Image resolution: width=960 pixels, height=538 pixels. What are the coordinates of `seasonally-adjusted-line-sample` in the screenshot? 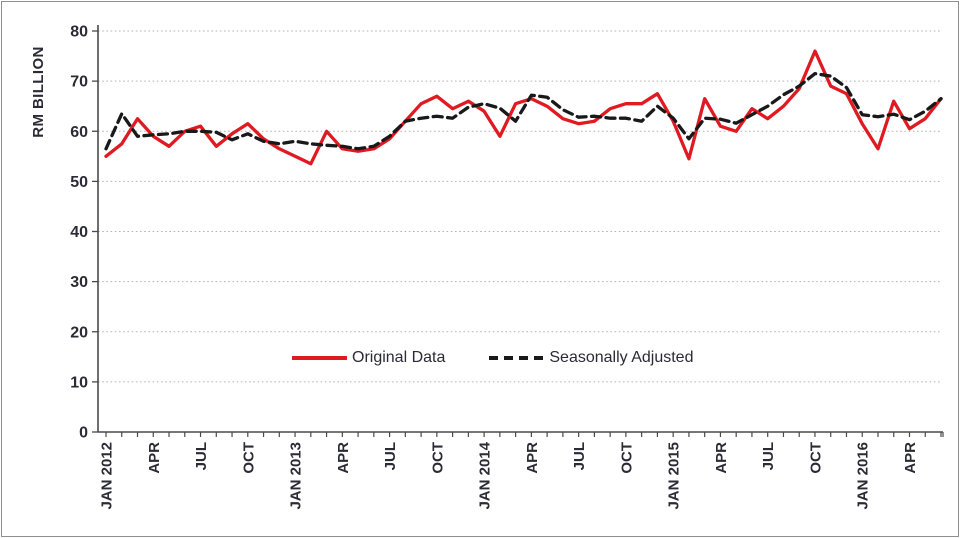 It's located at (517, 358).